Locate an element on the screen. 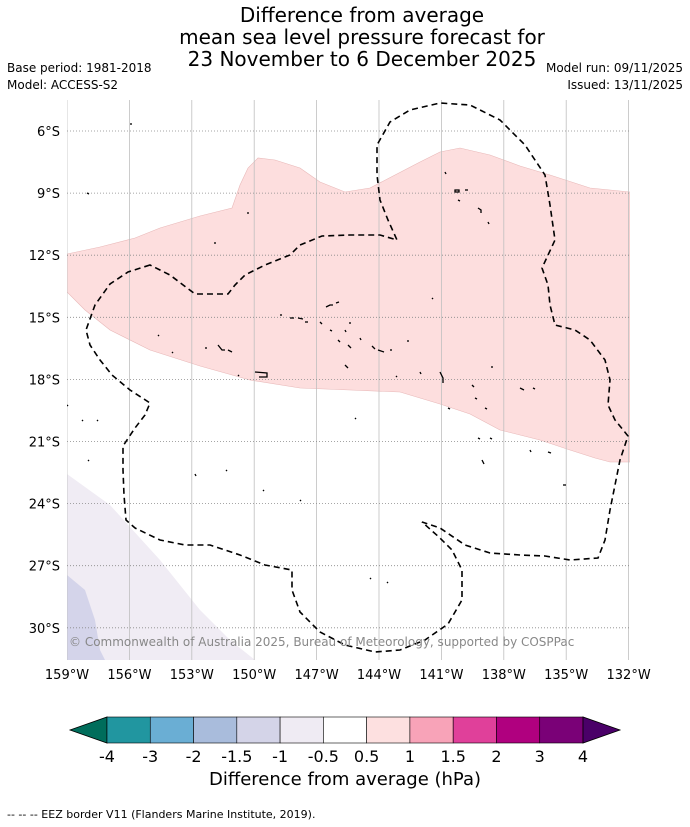  colorbar-tick-label: -2 is located at coordinates (194, 756).